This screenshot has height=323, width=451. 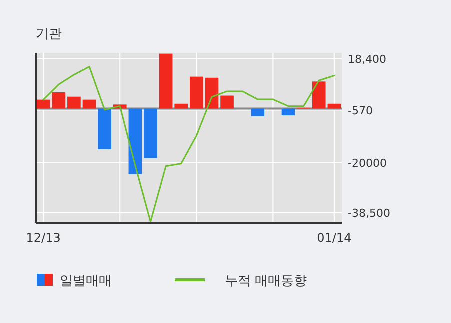 What do you see at coordinates (367, 163) in the screenshot?
I see `y-tick-label: -20000` at bounding box center [367, 163].